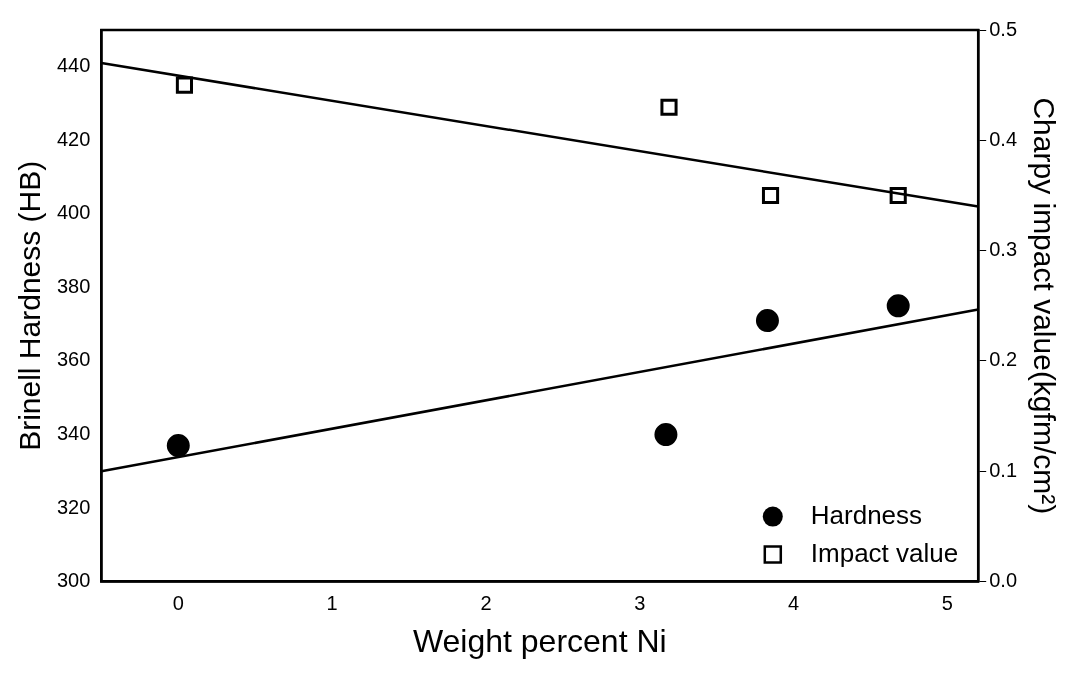 This screenshot has width=1074, height=676. Describe the element at coordinates (947, 603) in the screenshot. I see `x-tick-label: 5` at that location.